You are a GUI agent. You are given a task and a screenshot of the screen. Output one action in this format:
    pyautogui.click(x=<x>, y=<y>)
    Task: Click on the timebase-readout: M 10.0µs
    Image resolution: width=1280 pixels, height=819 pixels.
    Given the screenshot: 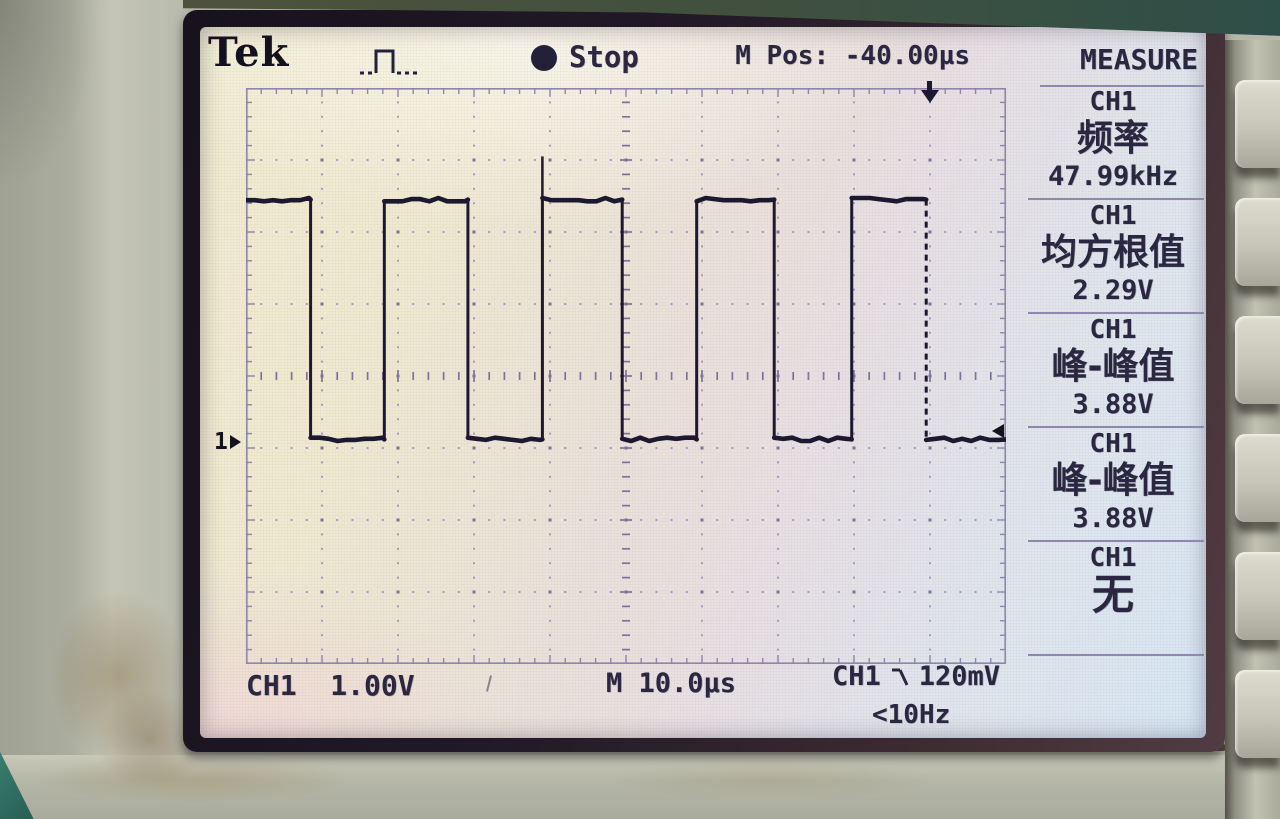 What is the action you would take?
    pyautogui.click(x=671, y=683)
    